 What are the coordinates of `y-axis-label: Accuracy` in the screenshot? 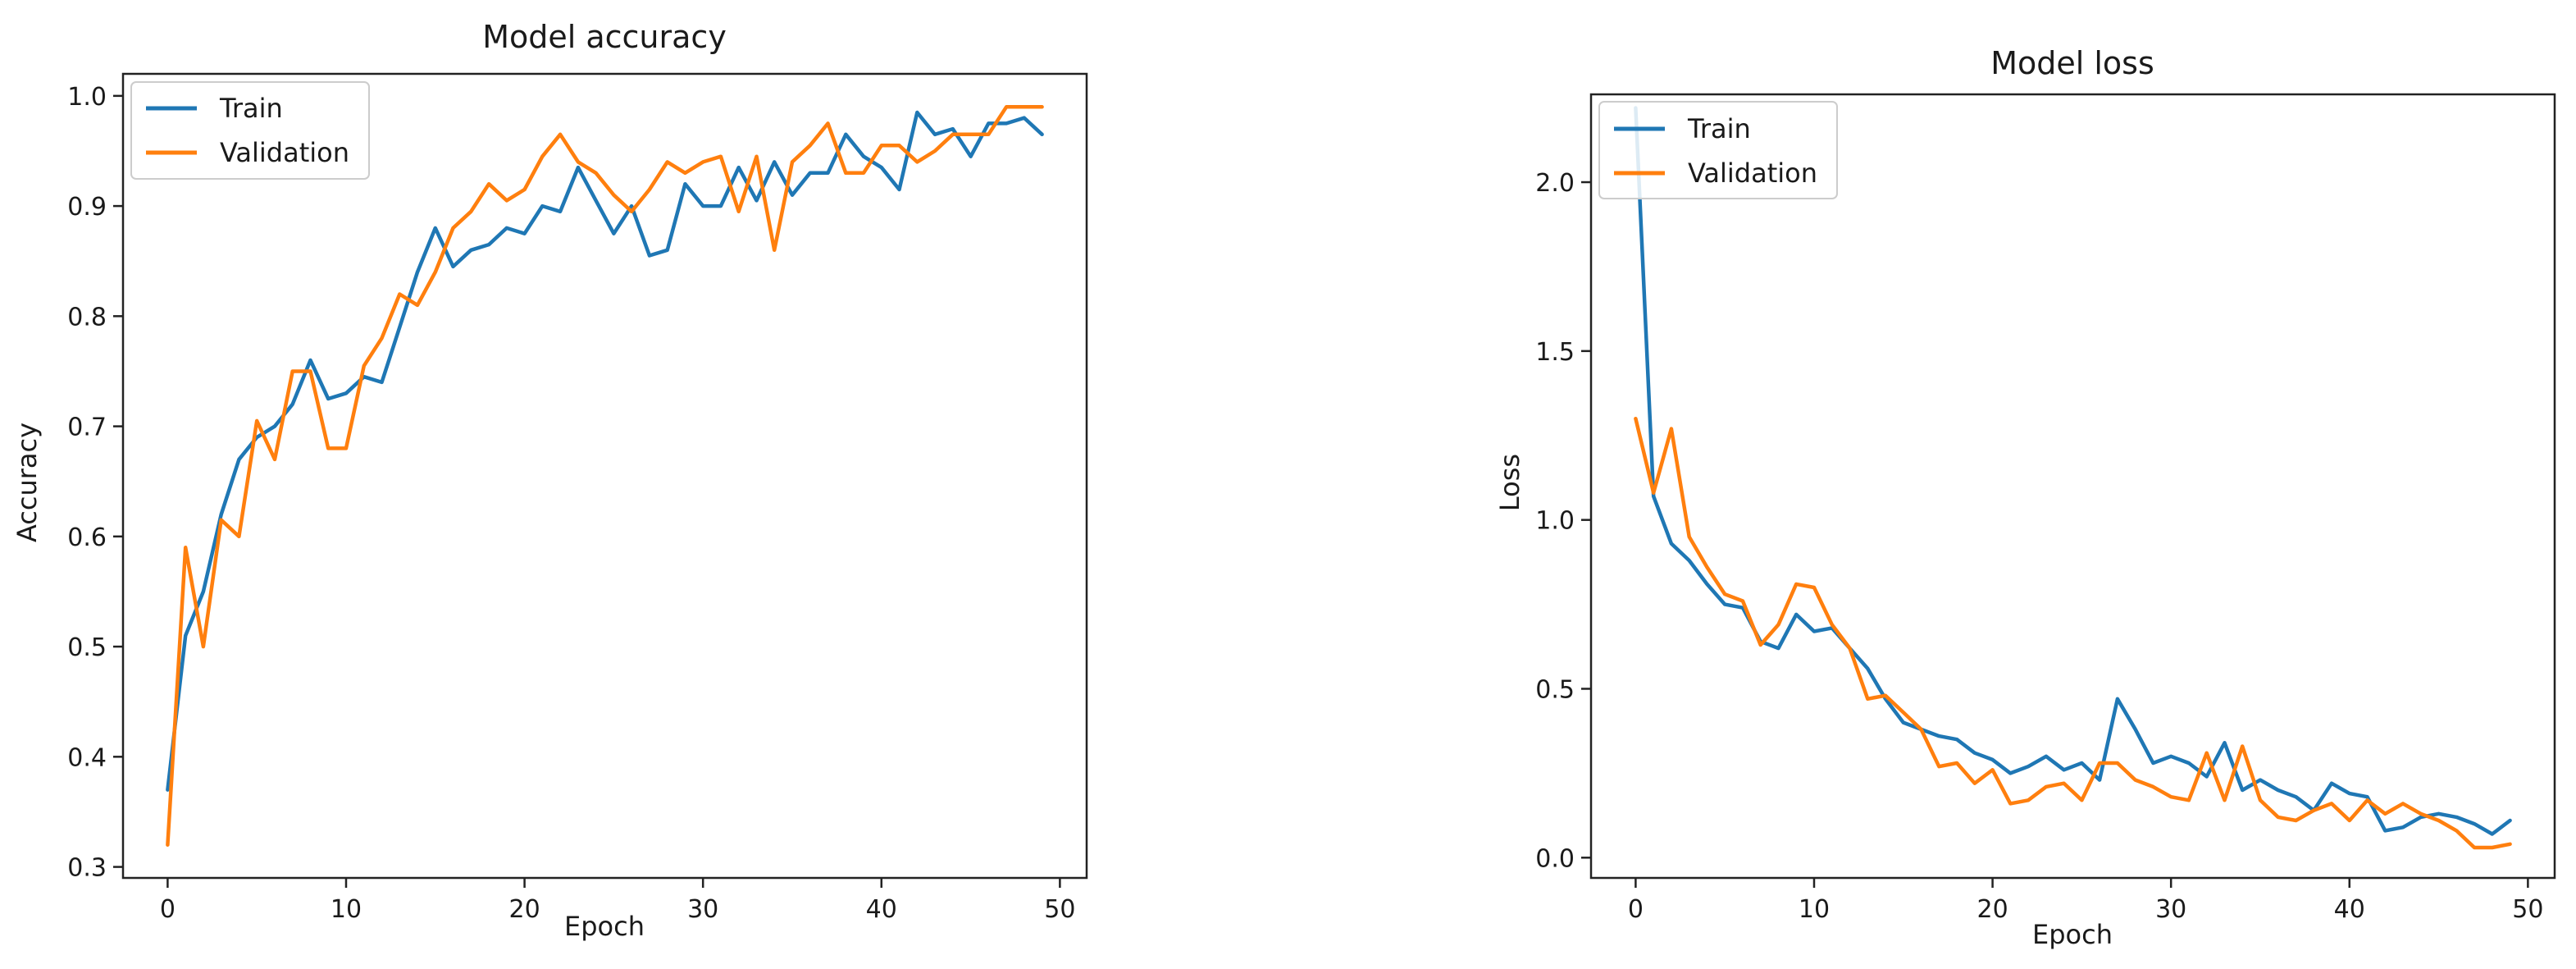 It's located at (27, 482).